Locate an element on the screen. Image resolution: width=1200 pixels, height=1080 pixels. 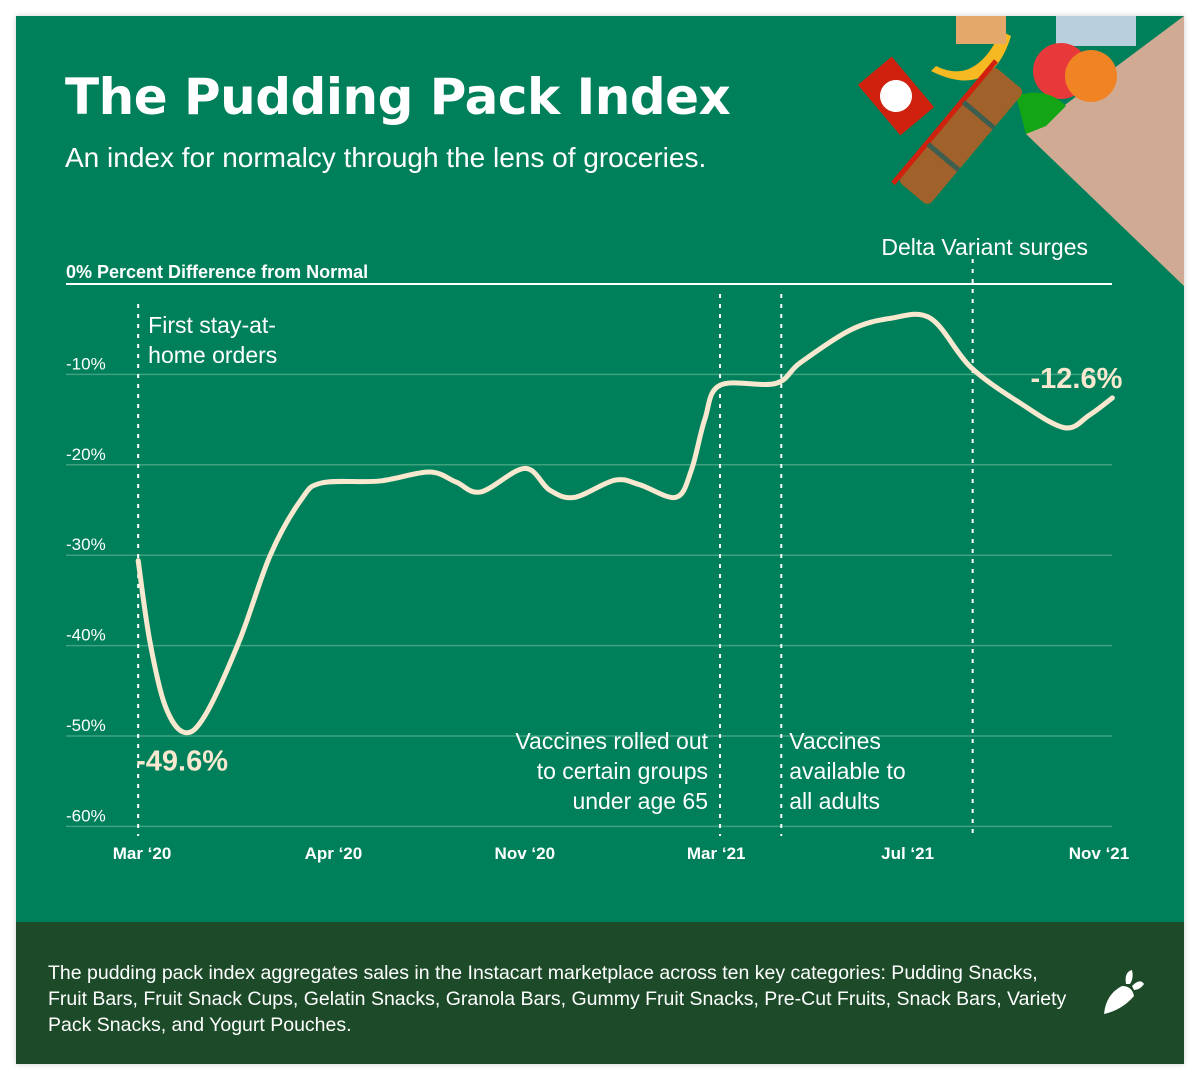
min-data-label: -49.6% is located at coordinates (182, 761).